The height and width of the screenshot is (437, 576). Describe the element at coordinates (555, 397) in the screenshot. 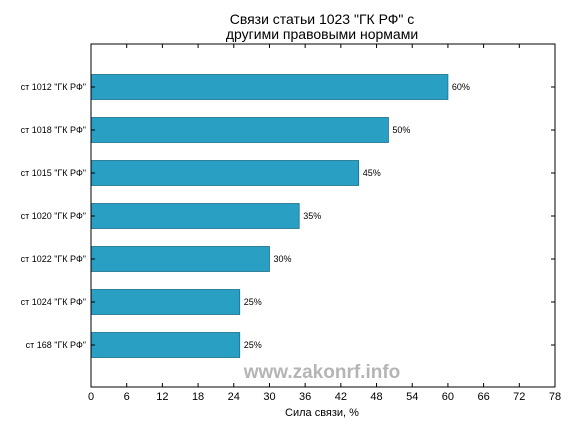

I see `x-tick-label: 78` at that location.